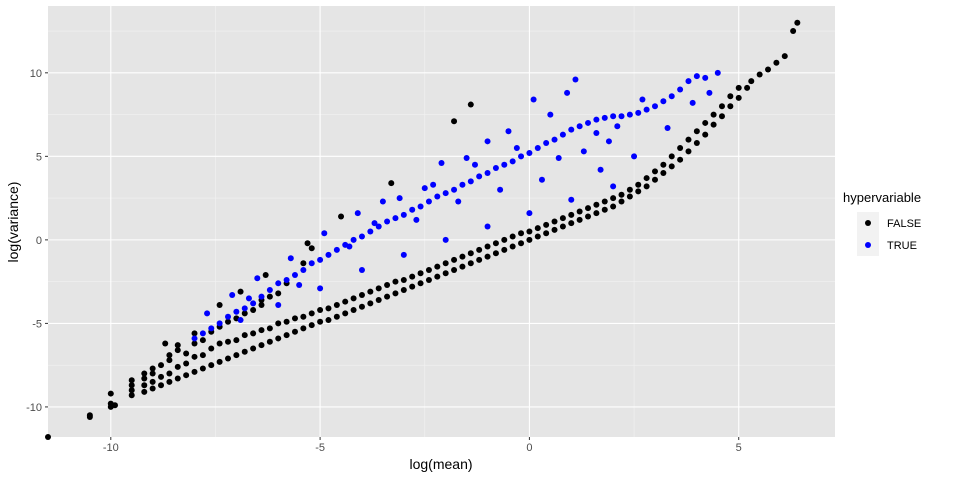 The image size is (960, 480). Describe the element at coordinates (37, 324) in the screenshot. I see `y-tick-label: -5` at that location.